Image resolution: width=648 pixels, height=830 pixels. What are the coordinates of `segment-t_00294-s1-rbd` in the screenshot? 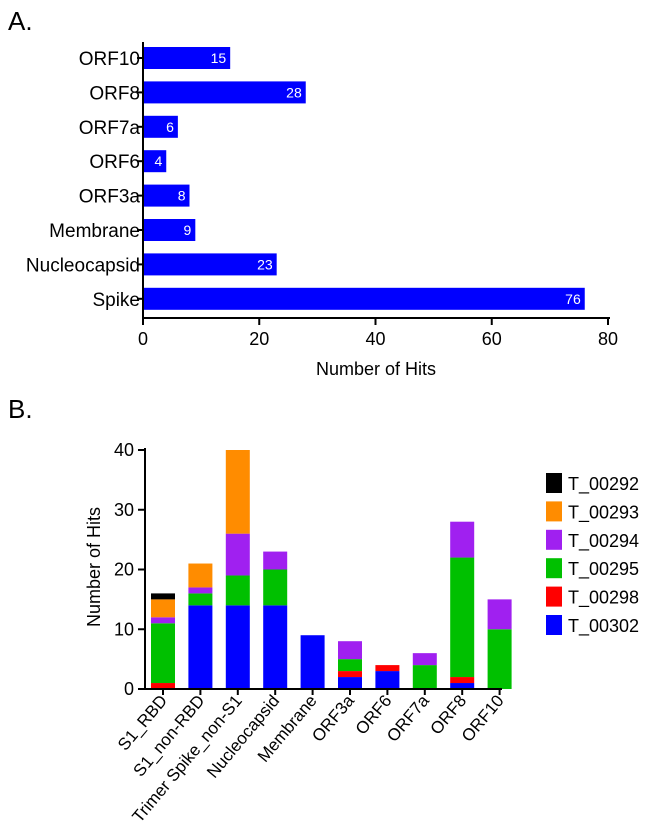 It's located at (163, 620).